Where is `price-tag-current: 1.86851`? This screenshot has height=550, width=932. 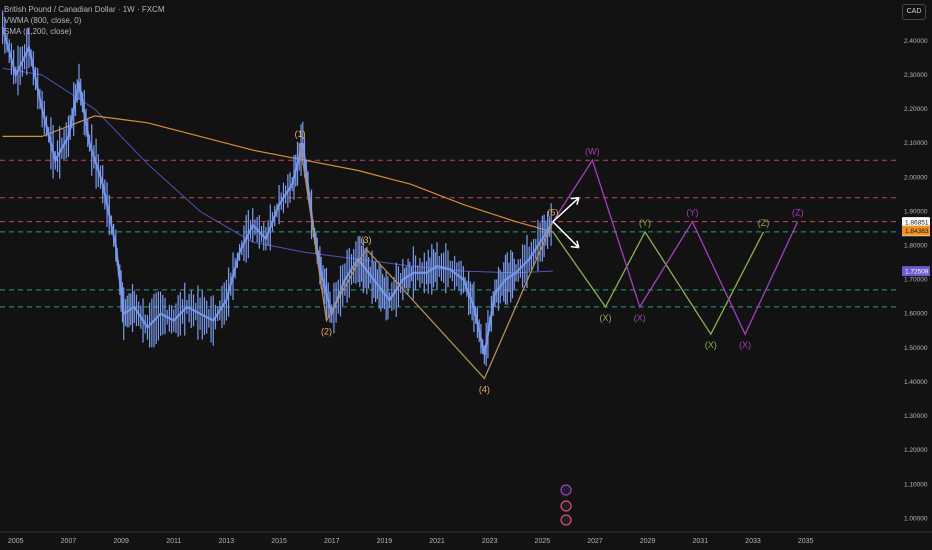 price-tag-current: 1.86851 is located at coordinates (917, 223).